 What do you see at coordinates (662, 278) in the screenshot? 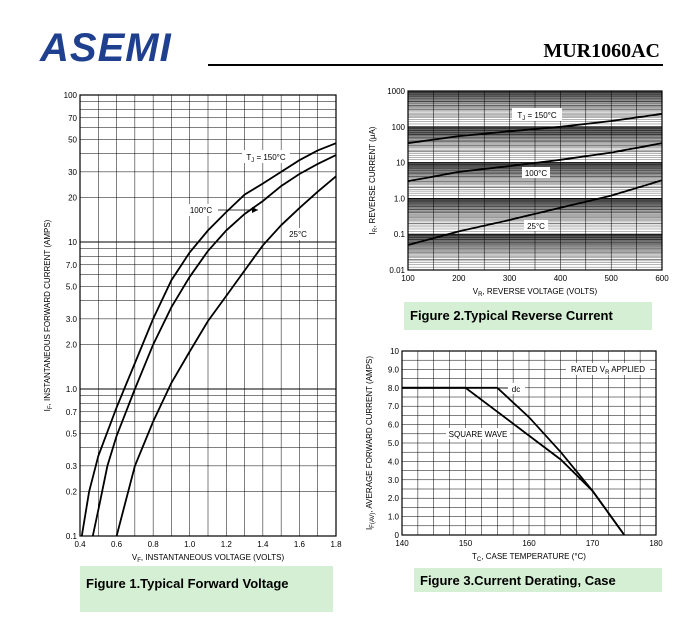
I see `fig2-x-tick-label: 600` at bounding box center [662, 278].